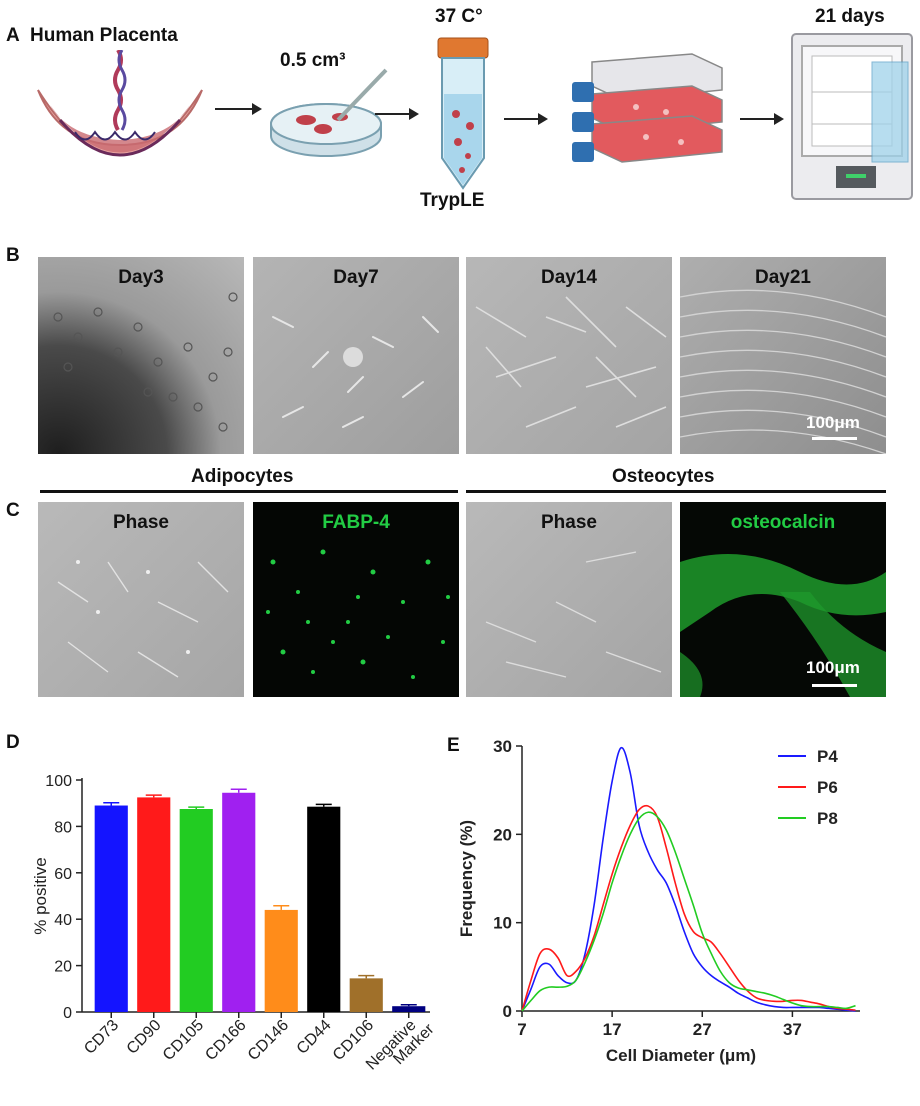 This screenshot has width=920, height=1106. What do you see at coordinates (356, 522) in the screenshot?
I see `caption-fabp4: FABP-4` at bounding box center [356, 522].